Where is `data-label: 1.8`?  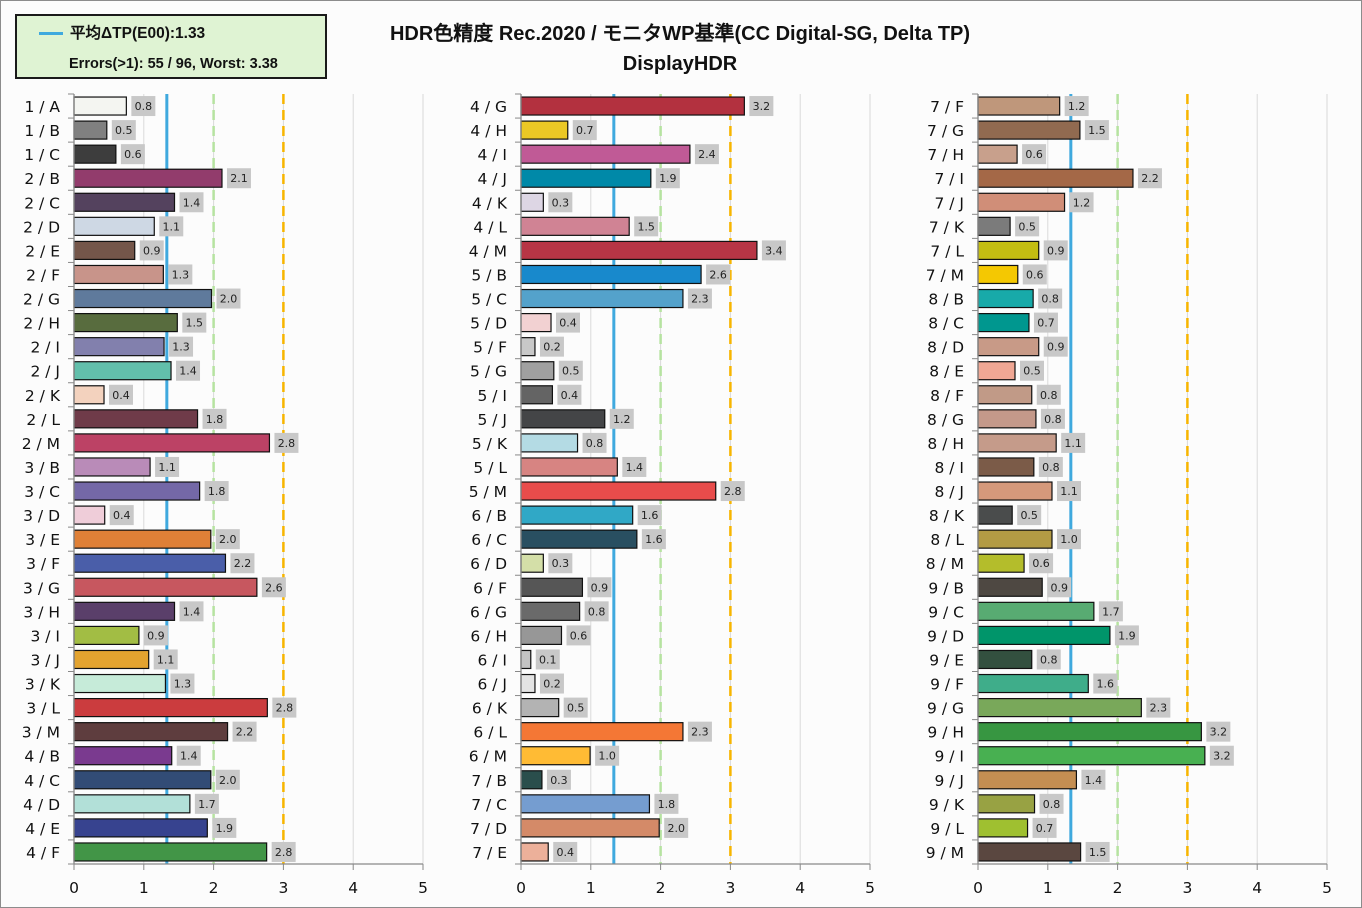 data-label: 1.8 is located at coordinates (215, 419).